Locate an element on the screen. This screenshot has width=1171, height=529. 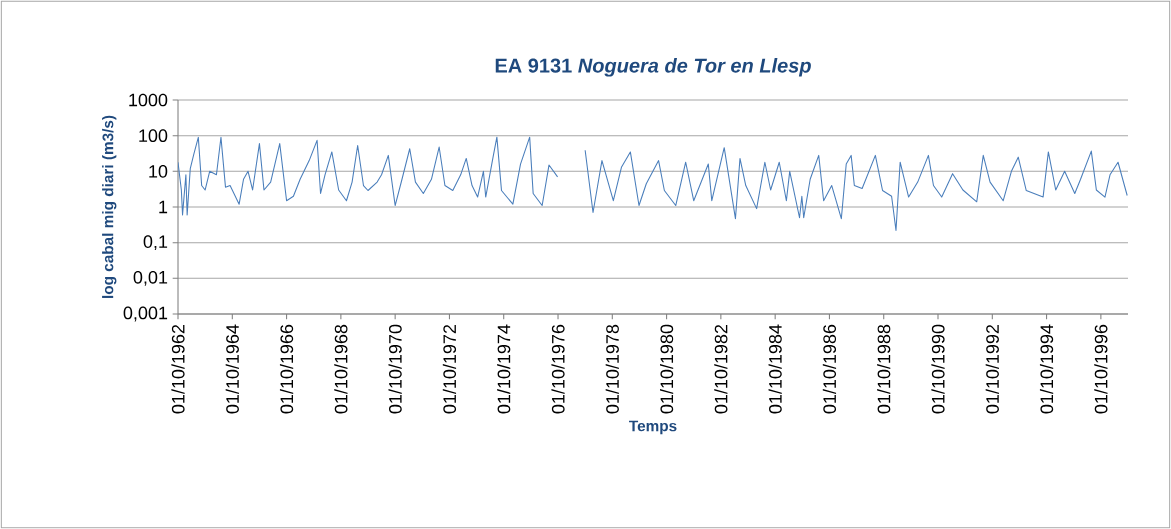
x-tick-label: 01/10/1992 is located at coordinates (992, 369).